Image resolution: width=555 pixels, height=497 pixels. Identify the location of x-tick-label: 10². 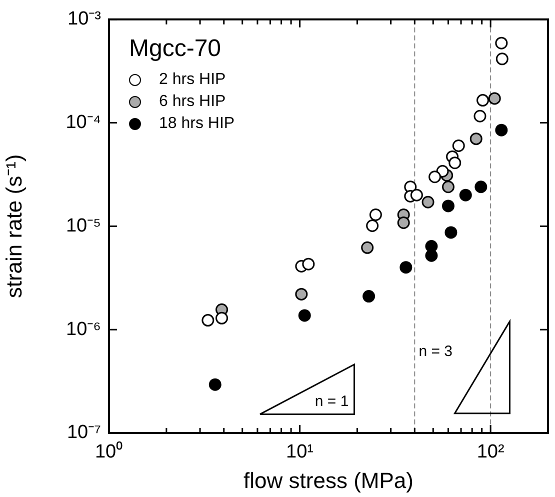
(490, 452).